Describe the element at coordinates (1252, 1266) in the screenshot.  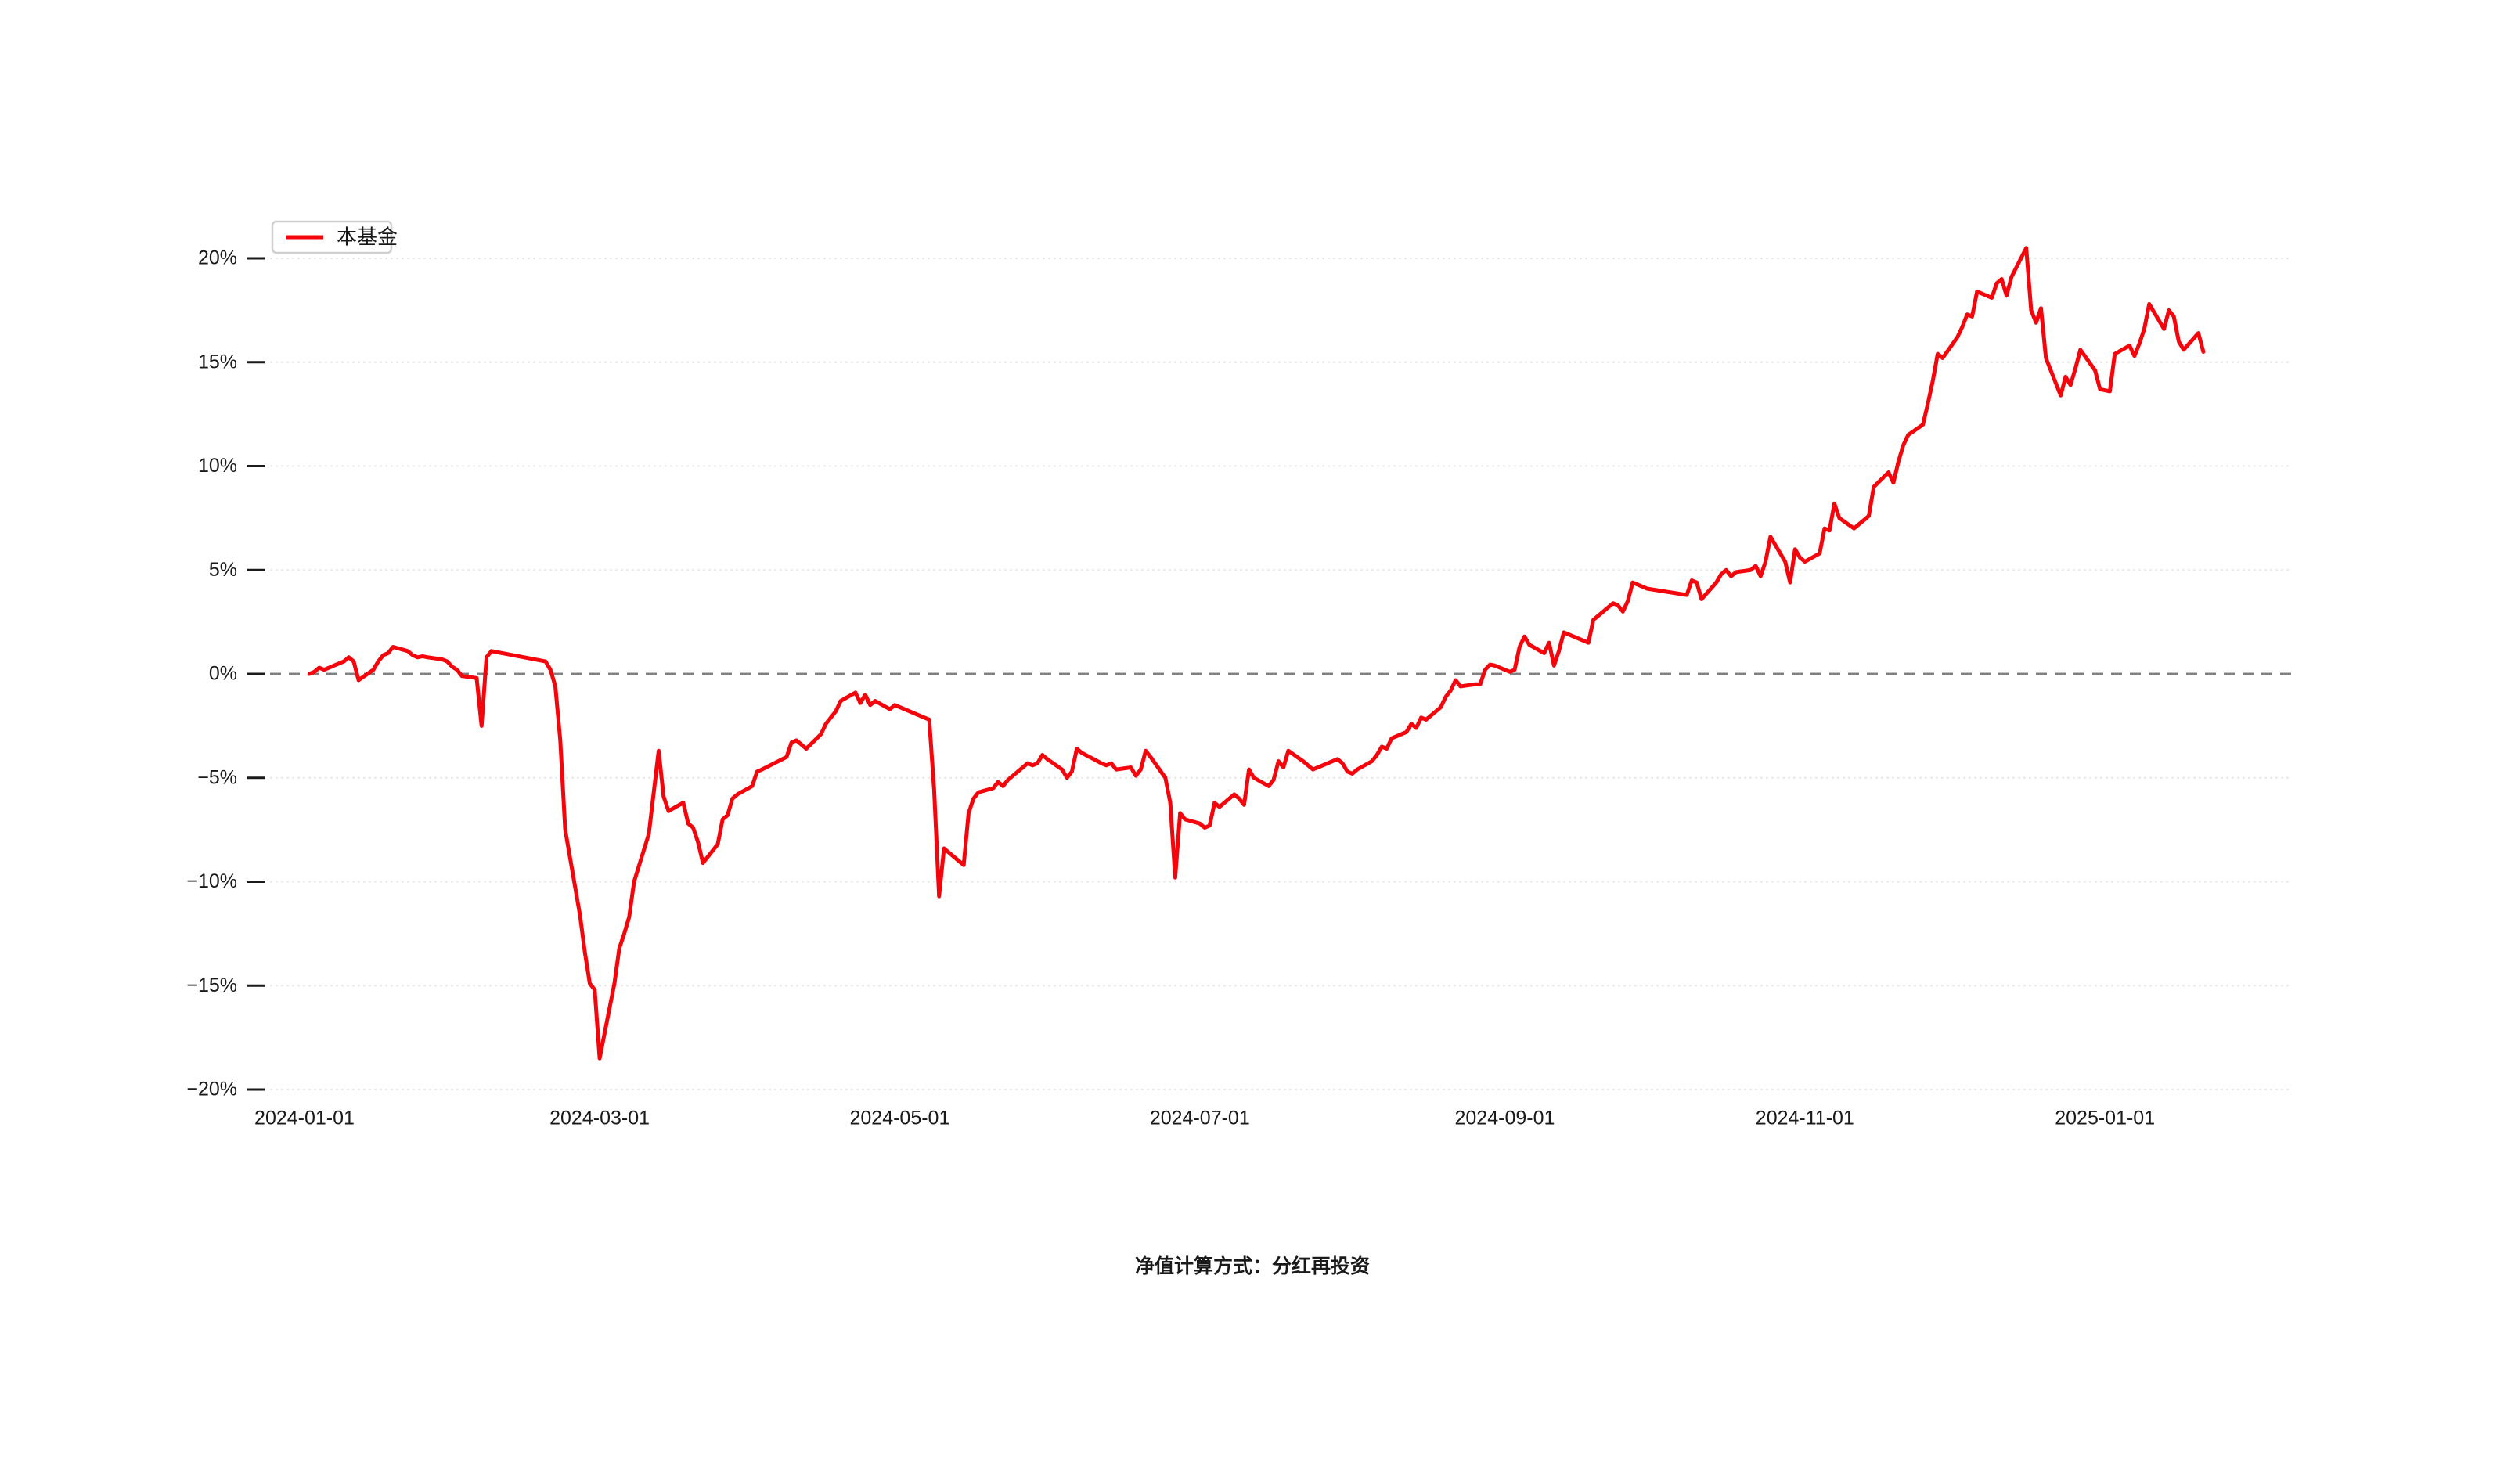
I see `footnote-label: 净值计算方式：分红再投资` at that location.